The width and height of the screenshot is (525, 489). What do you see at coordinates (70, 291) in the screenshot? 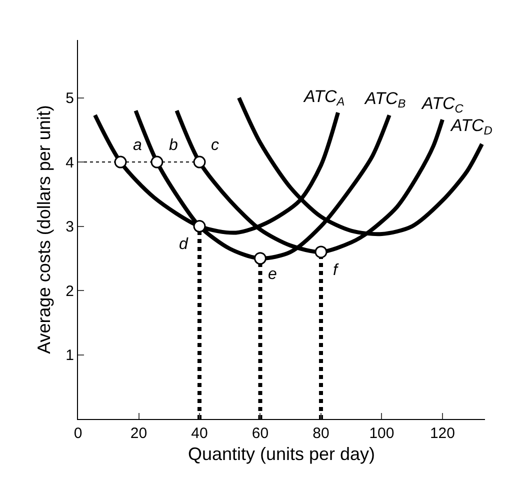
I see `y-tick-label: 2` at bounding box center [70, 291].